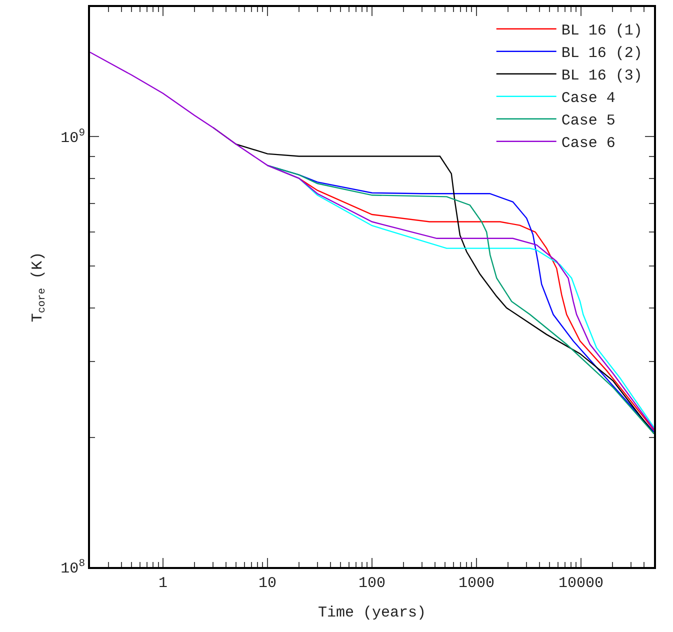  What do you see at coordinates (601, 76) in the screenshot?
I see `legend-label: BL 16 (3)` at bounding box center [601, 76].